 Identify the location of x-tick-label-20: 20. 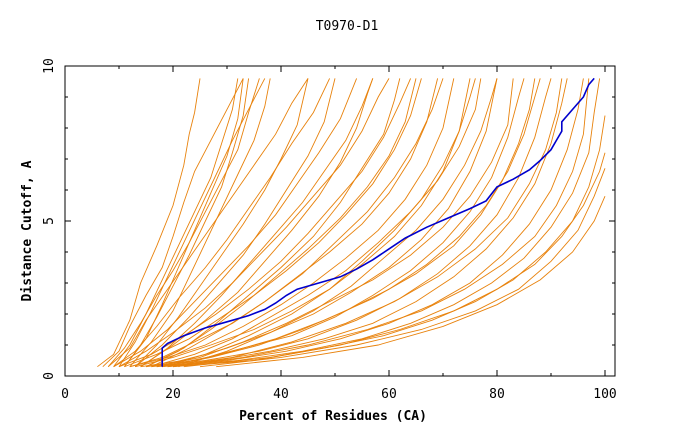
(173, 394).